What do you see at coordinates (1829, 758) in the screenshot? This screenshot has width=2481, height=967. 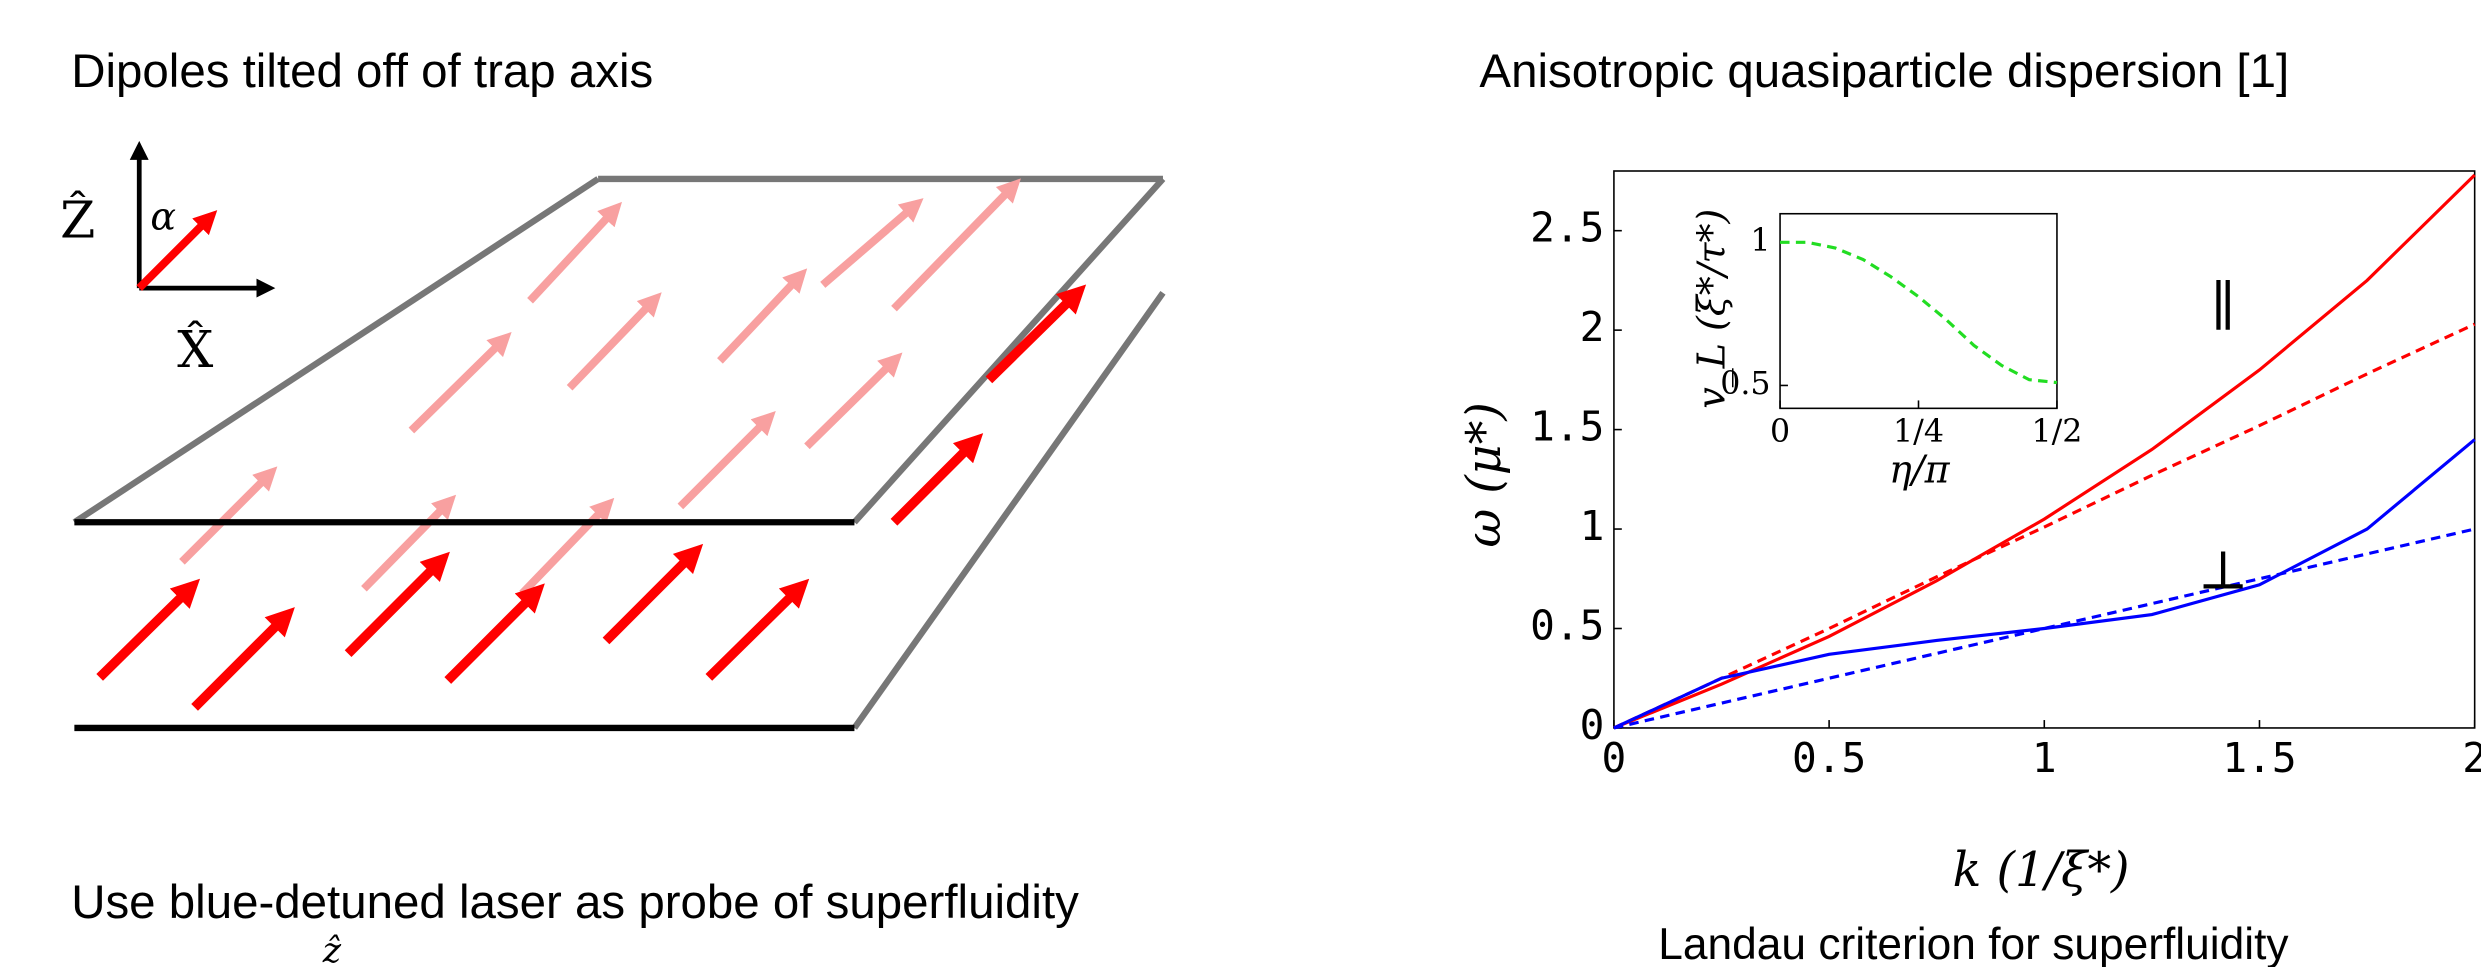 I see `x-tick-label: 0.5` at bounding box center [1829, 758].